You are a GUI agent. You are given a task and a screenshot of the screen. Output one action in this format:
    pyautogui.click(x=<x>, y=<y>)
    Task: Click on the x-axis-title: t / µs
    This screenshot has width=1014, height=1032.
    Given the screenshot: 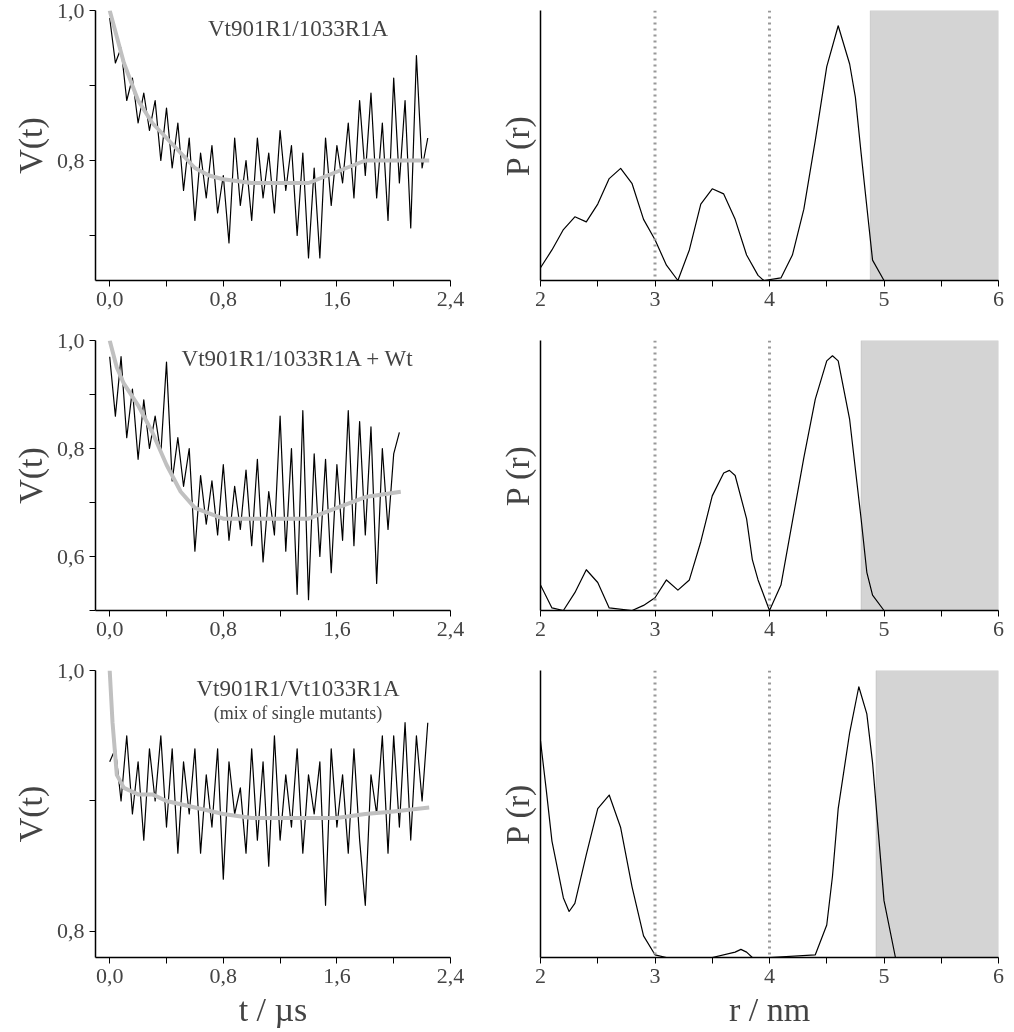 What is the action you would take?
    pyautogui.click(x=273, y=1009)
    